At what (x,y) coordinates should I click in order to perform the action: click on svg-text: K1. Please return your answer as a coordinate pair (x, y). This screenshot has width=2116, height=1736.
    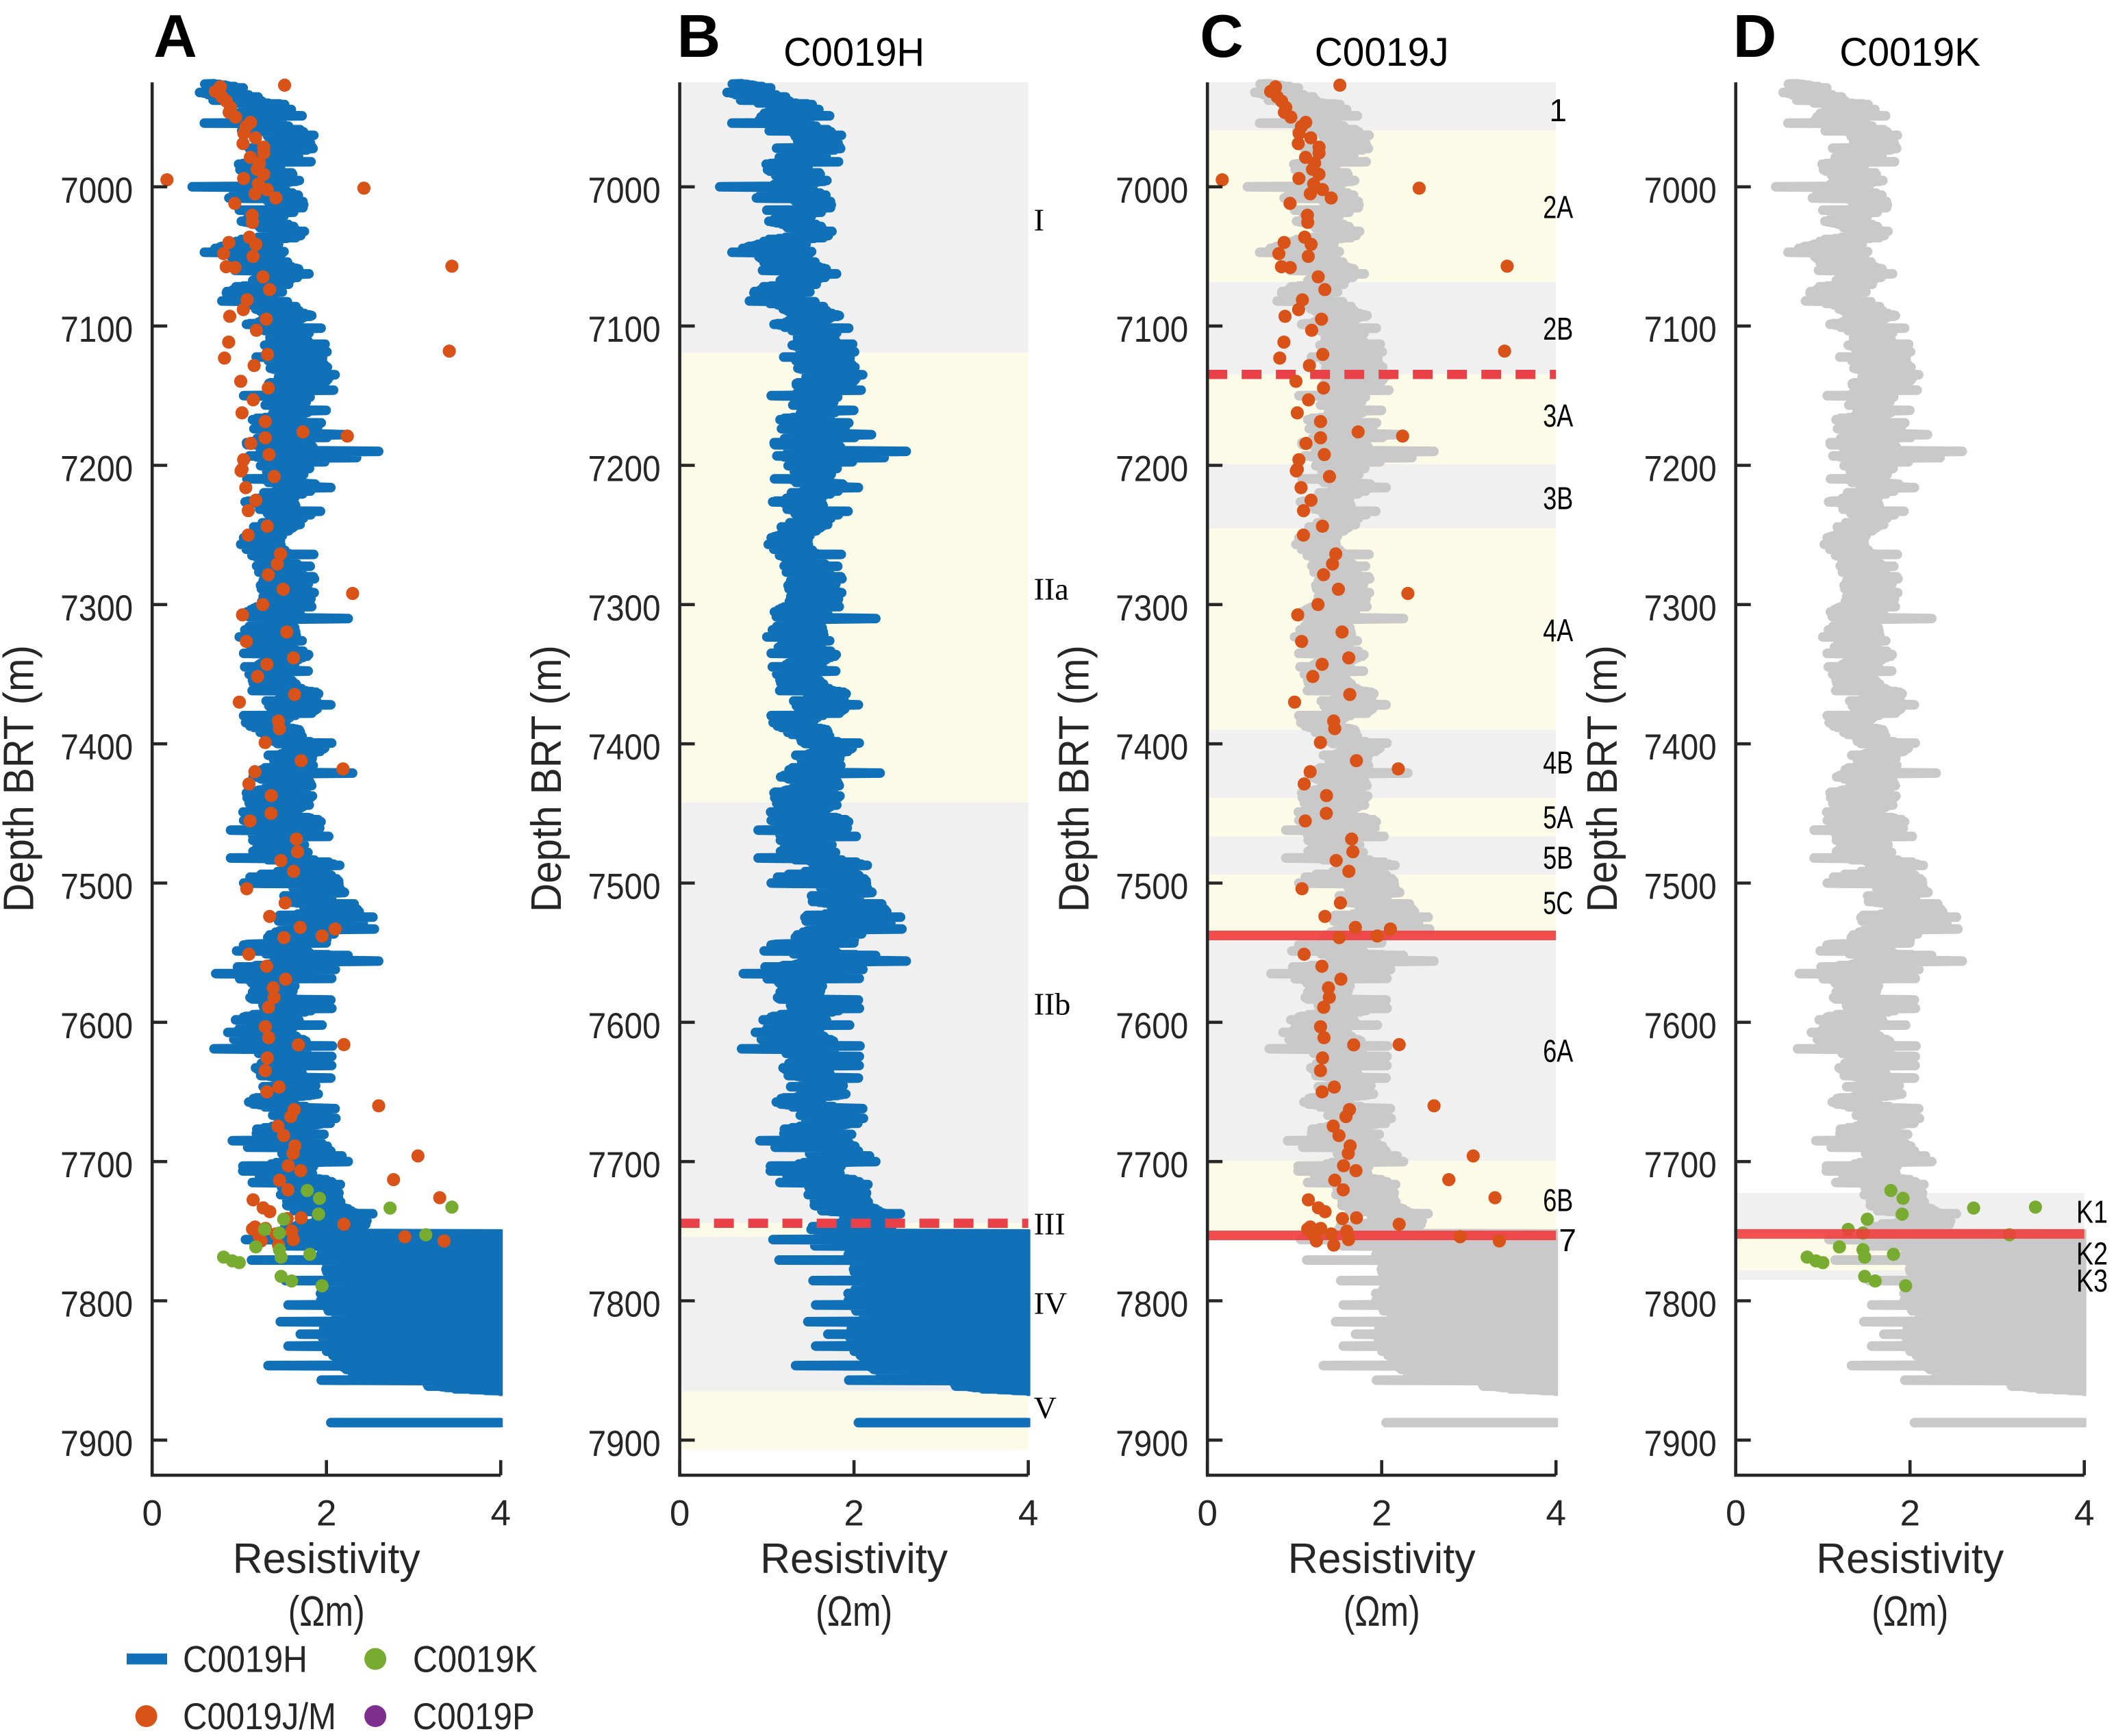
    Looking at the image, I should click on (2092, 1211).